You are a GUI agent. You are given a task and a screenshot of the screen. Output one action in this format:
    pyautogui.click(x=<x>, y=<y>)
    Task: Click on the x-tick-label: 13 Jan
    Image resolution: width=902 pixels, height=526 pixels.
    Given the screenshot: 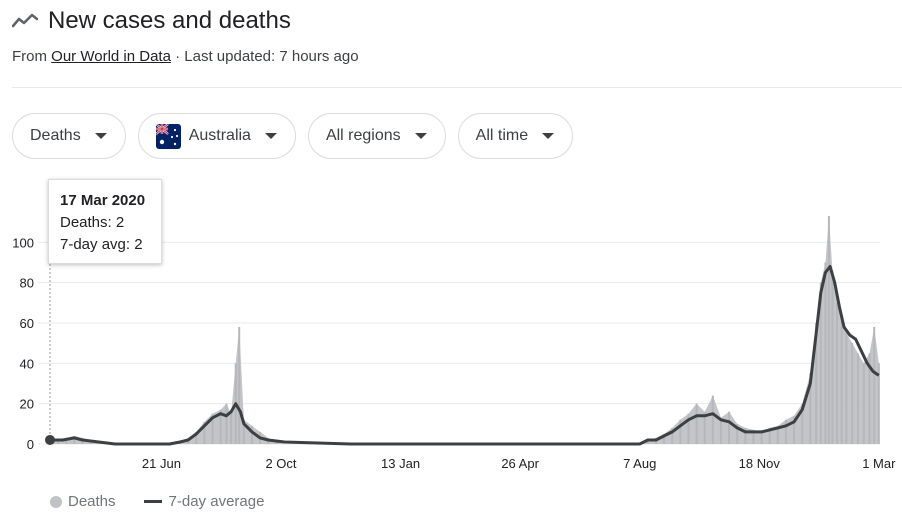 What is the action you would take?
    pyautogui.click(x=400, y=463)
    